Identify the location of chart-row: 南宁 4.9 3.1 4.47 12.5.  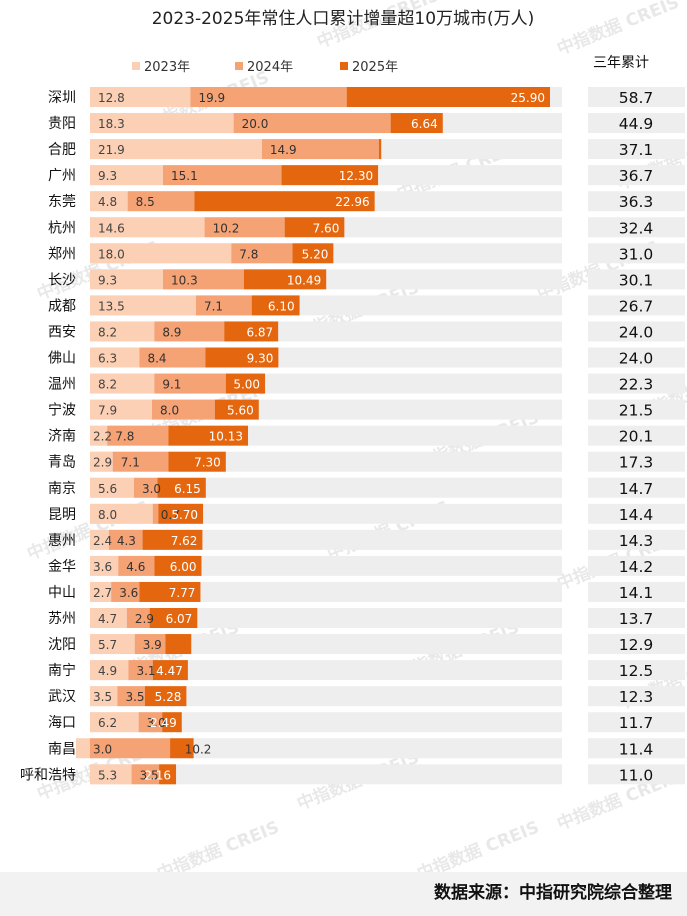
(366, 670).